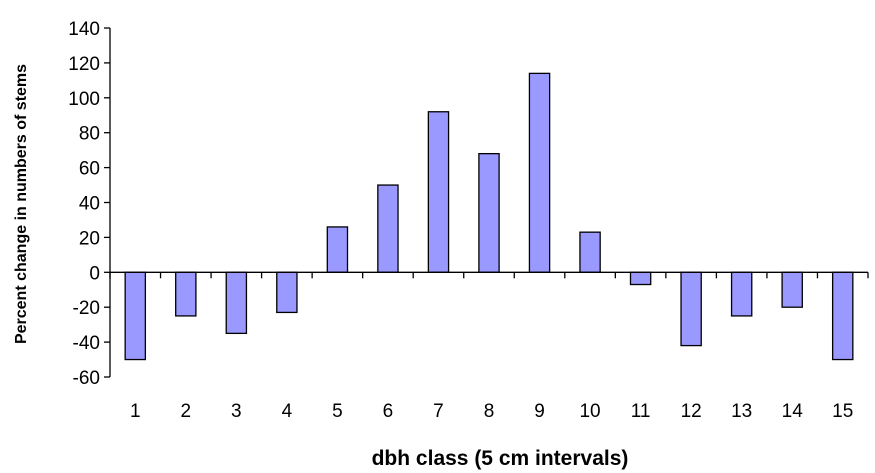  What do you see at coordinates (842, 411) in the screenshot?
I see `x-tick-label: 15` at bounding box center [842, 411].